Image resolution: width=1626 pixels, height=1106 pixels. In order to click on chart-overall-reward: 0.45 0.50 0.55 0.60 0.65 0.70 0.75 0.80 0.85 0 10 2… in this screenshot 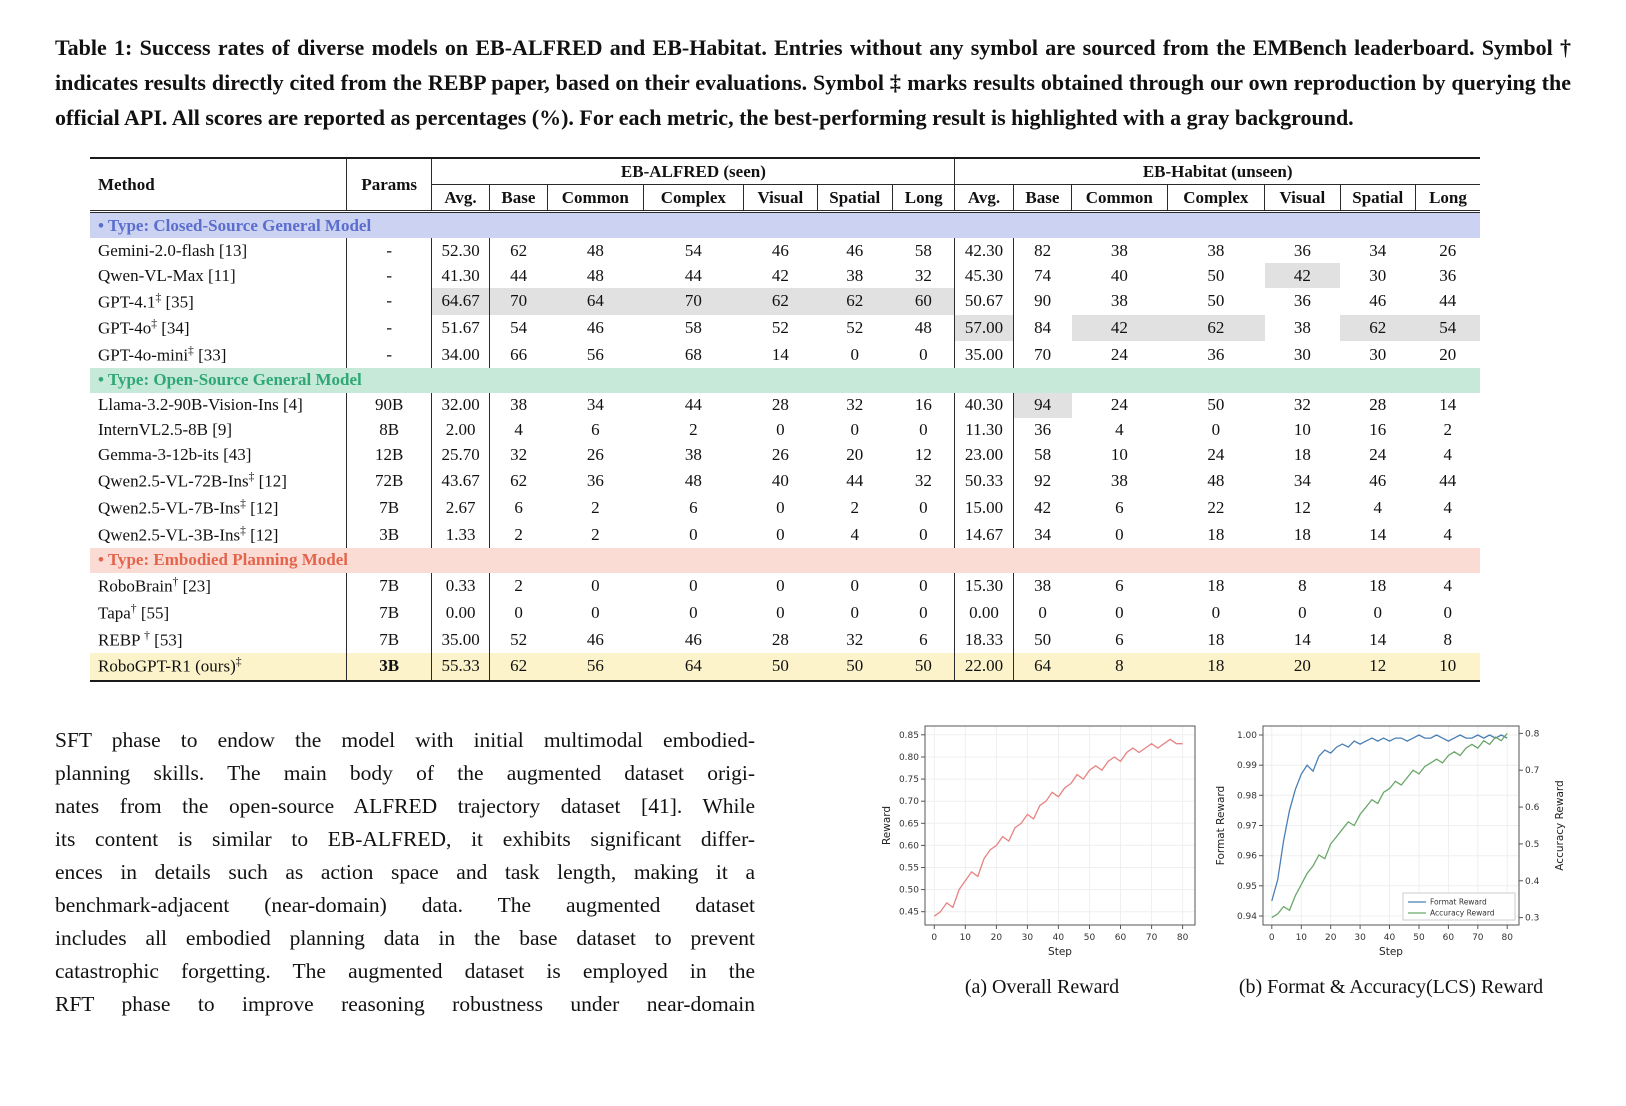, I will do `click(1042, 841)`.